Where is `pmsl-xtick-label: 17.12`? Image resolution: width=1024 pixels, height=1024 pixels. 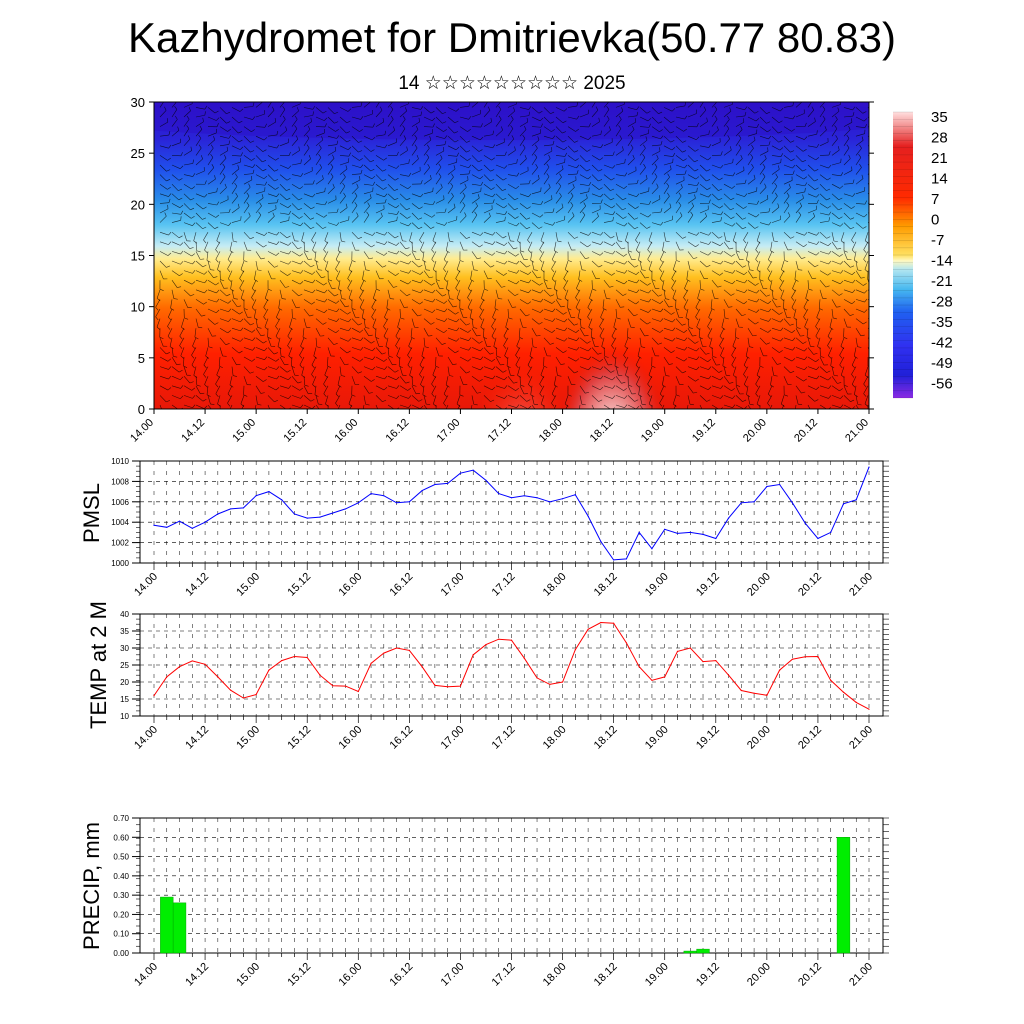 pmsl-xtick-label: 17.12 is located at coordinates (504, 585).